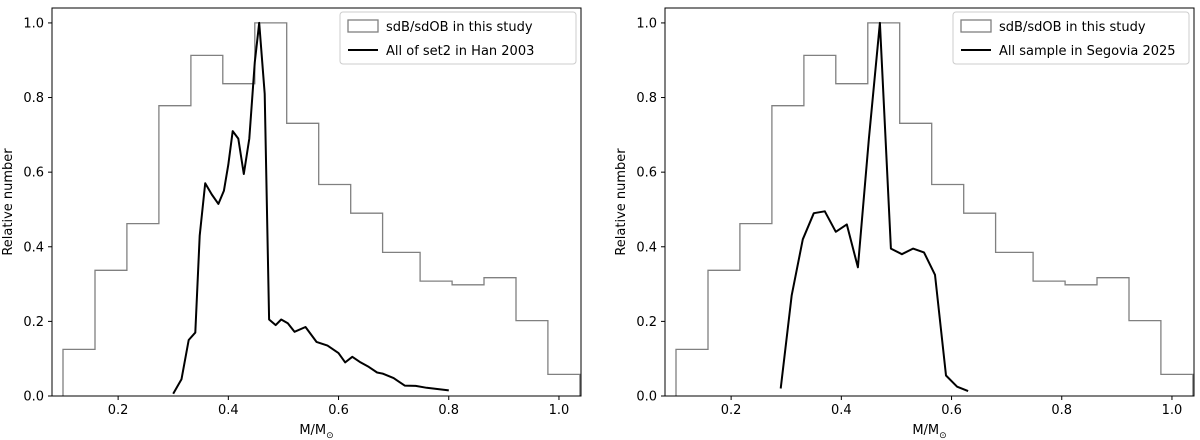  What do you see at coordinates (1087, 51) in the screenshot?
I see `legend-line-label: All sample in Segovia 2025` at bounding box center [1087, 51].